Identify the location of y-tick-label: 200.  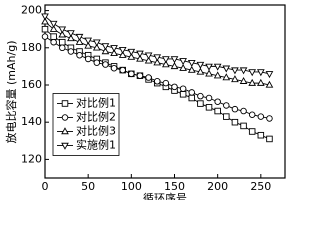
(31, 10).